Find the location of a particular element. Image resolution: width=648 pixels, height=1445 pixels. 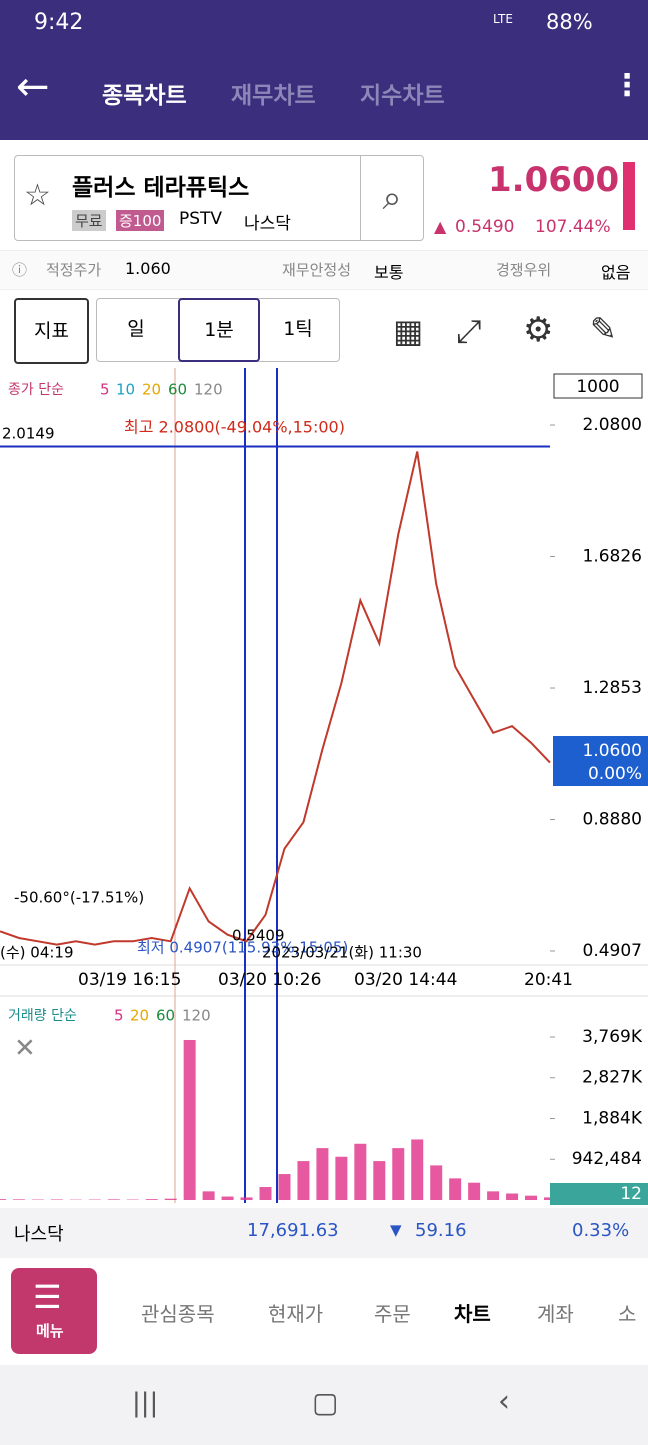

y-tick-label: 0.8880 is located at coordinates (612, 820).